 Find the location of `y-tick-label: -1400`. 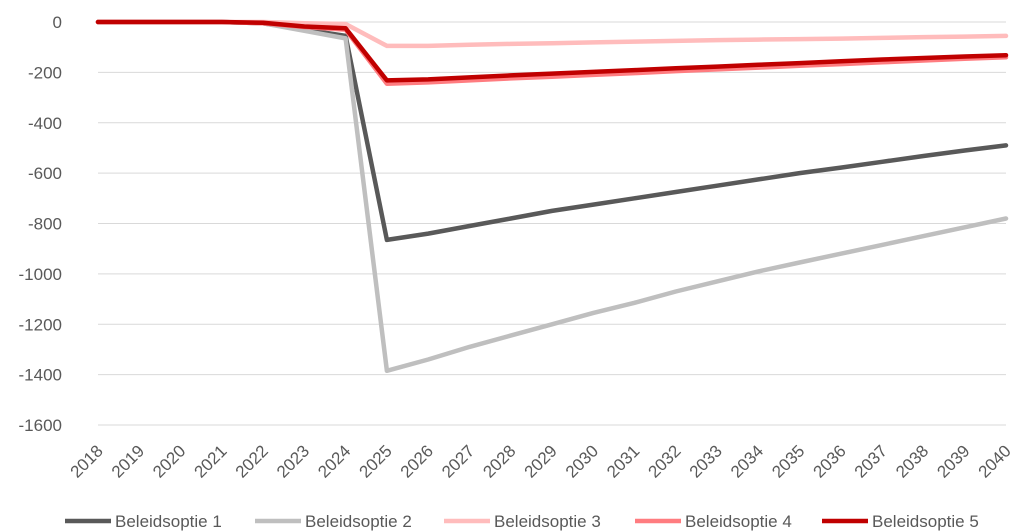

y-tick-label: -1400 is located at coordinates (40, 375).